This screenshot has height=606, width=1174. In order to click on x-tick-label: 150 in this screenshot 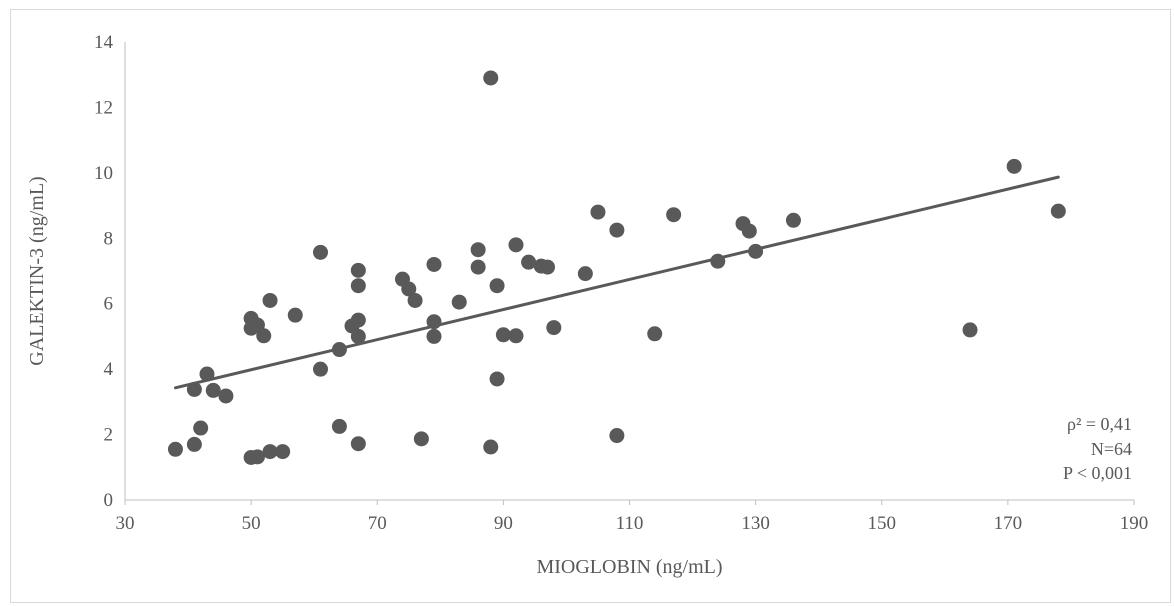, I will do `click(882, 523)`.